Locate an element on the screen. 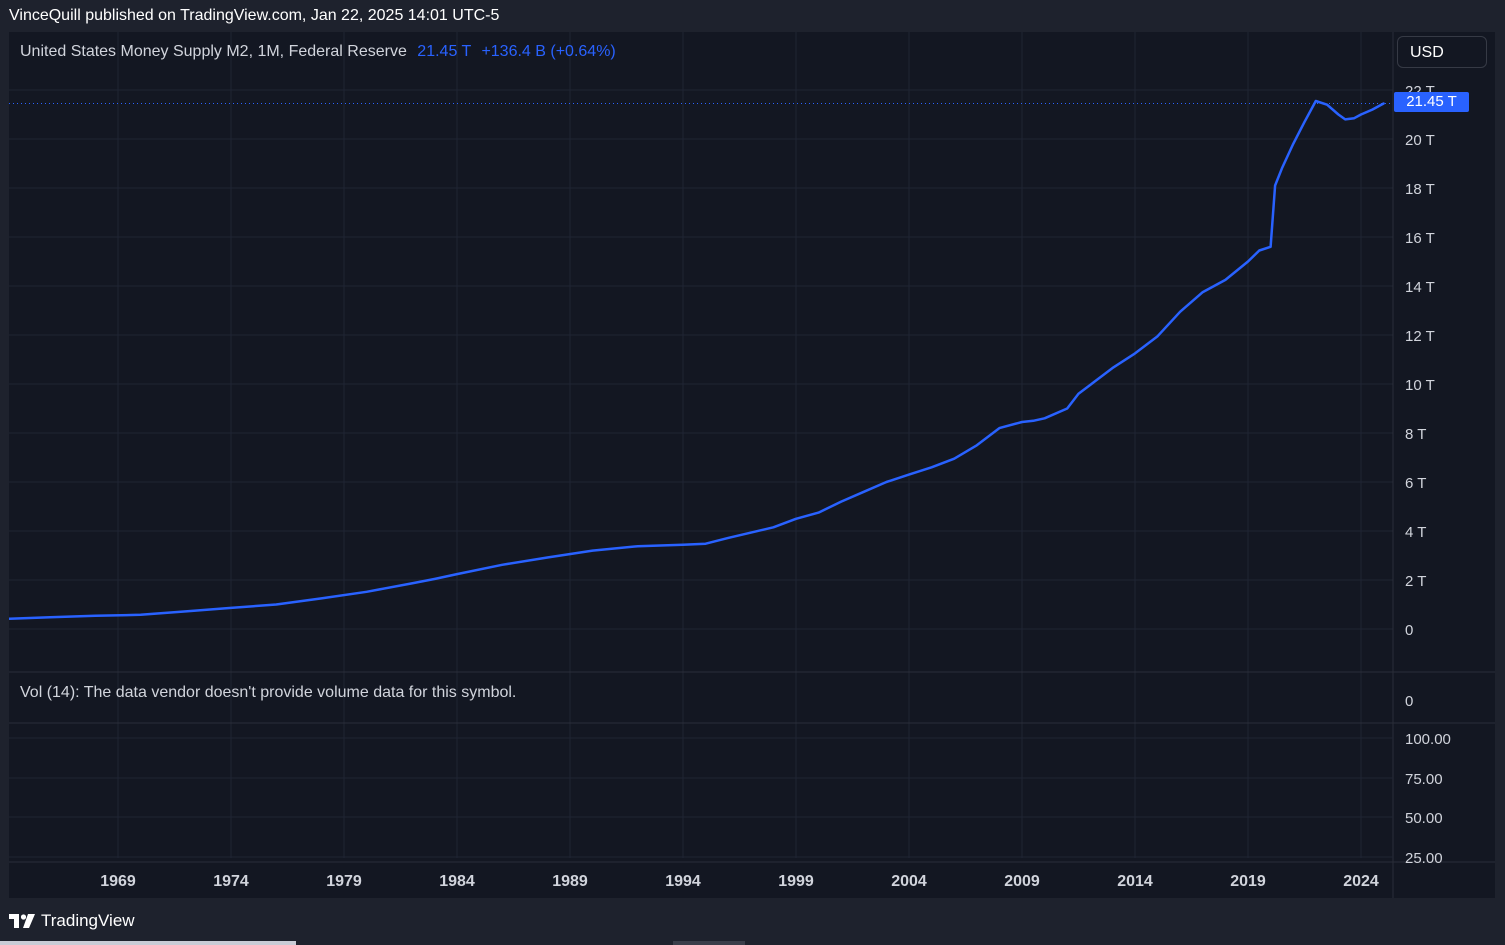 The width and height of the screenshot is (1505, 945). y-tick-label: 18 T is located at coordinates (1420, 189).